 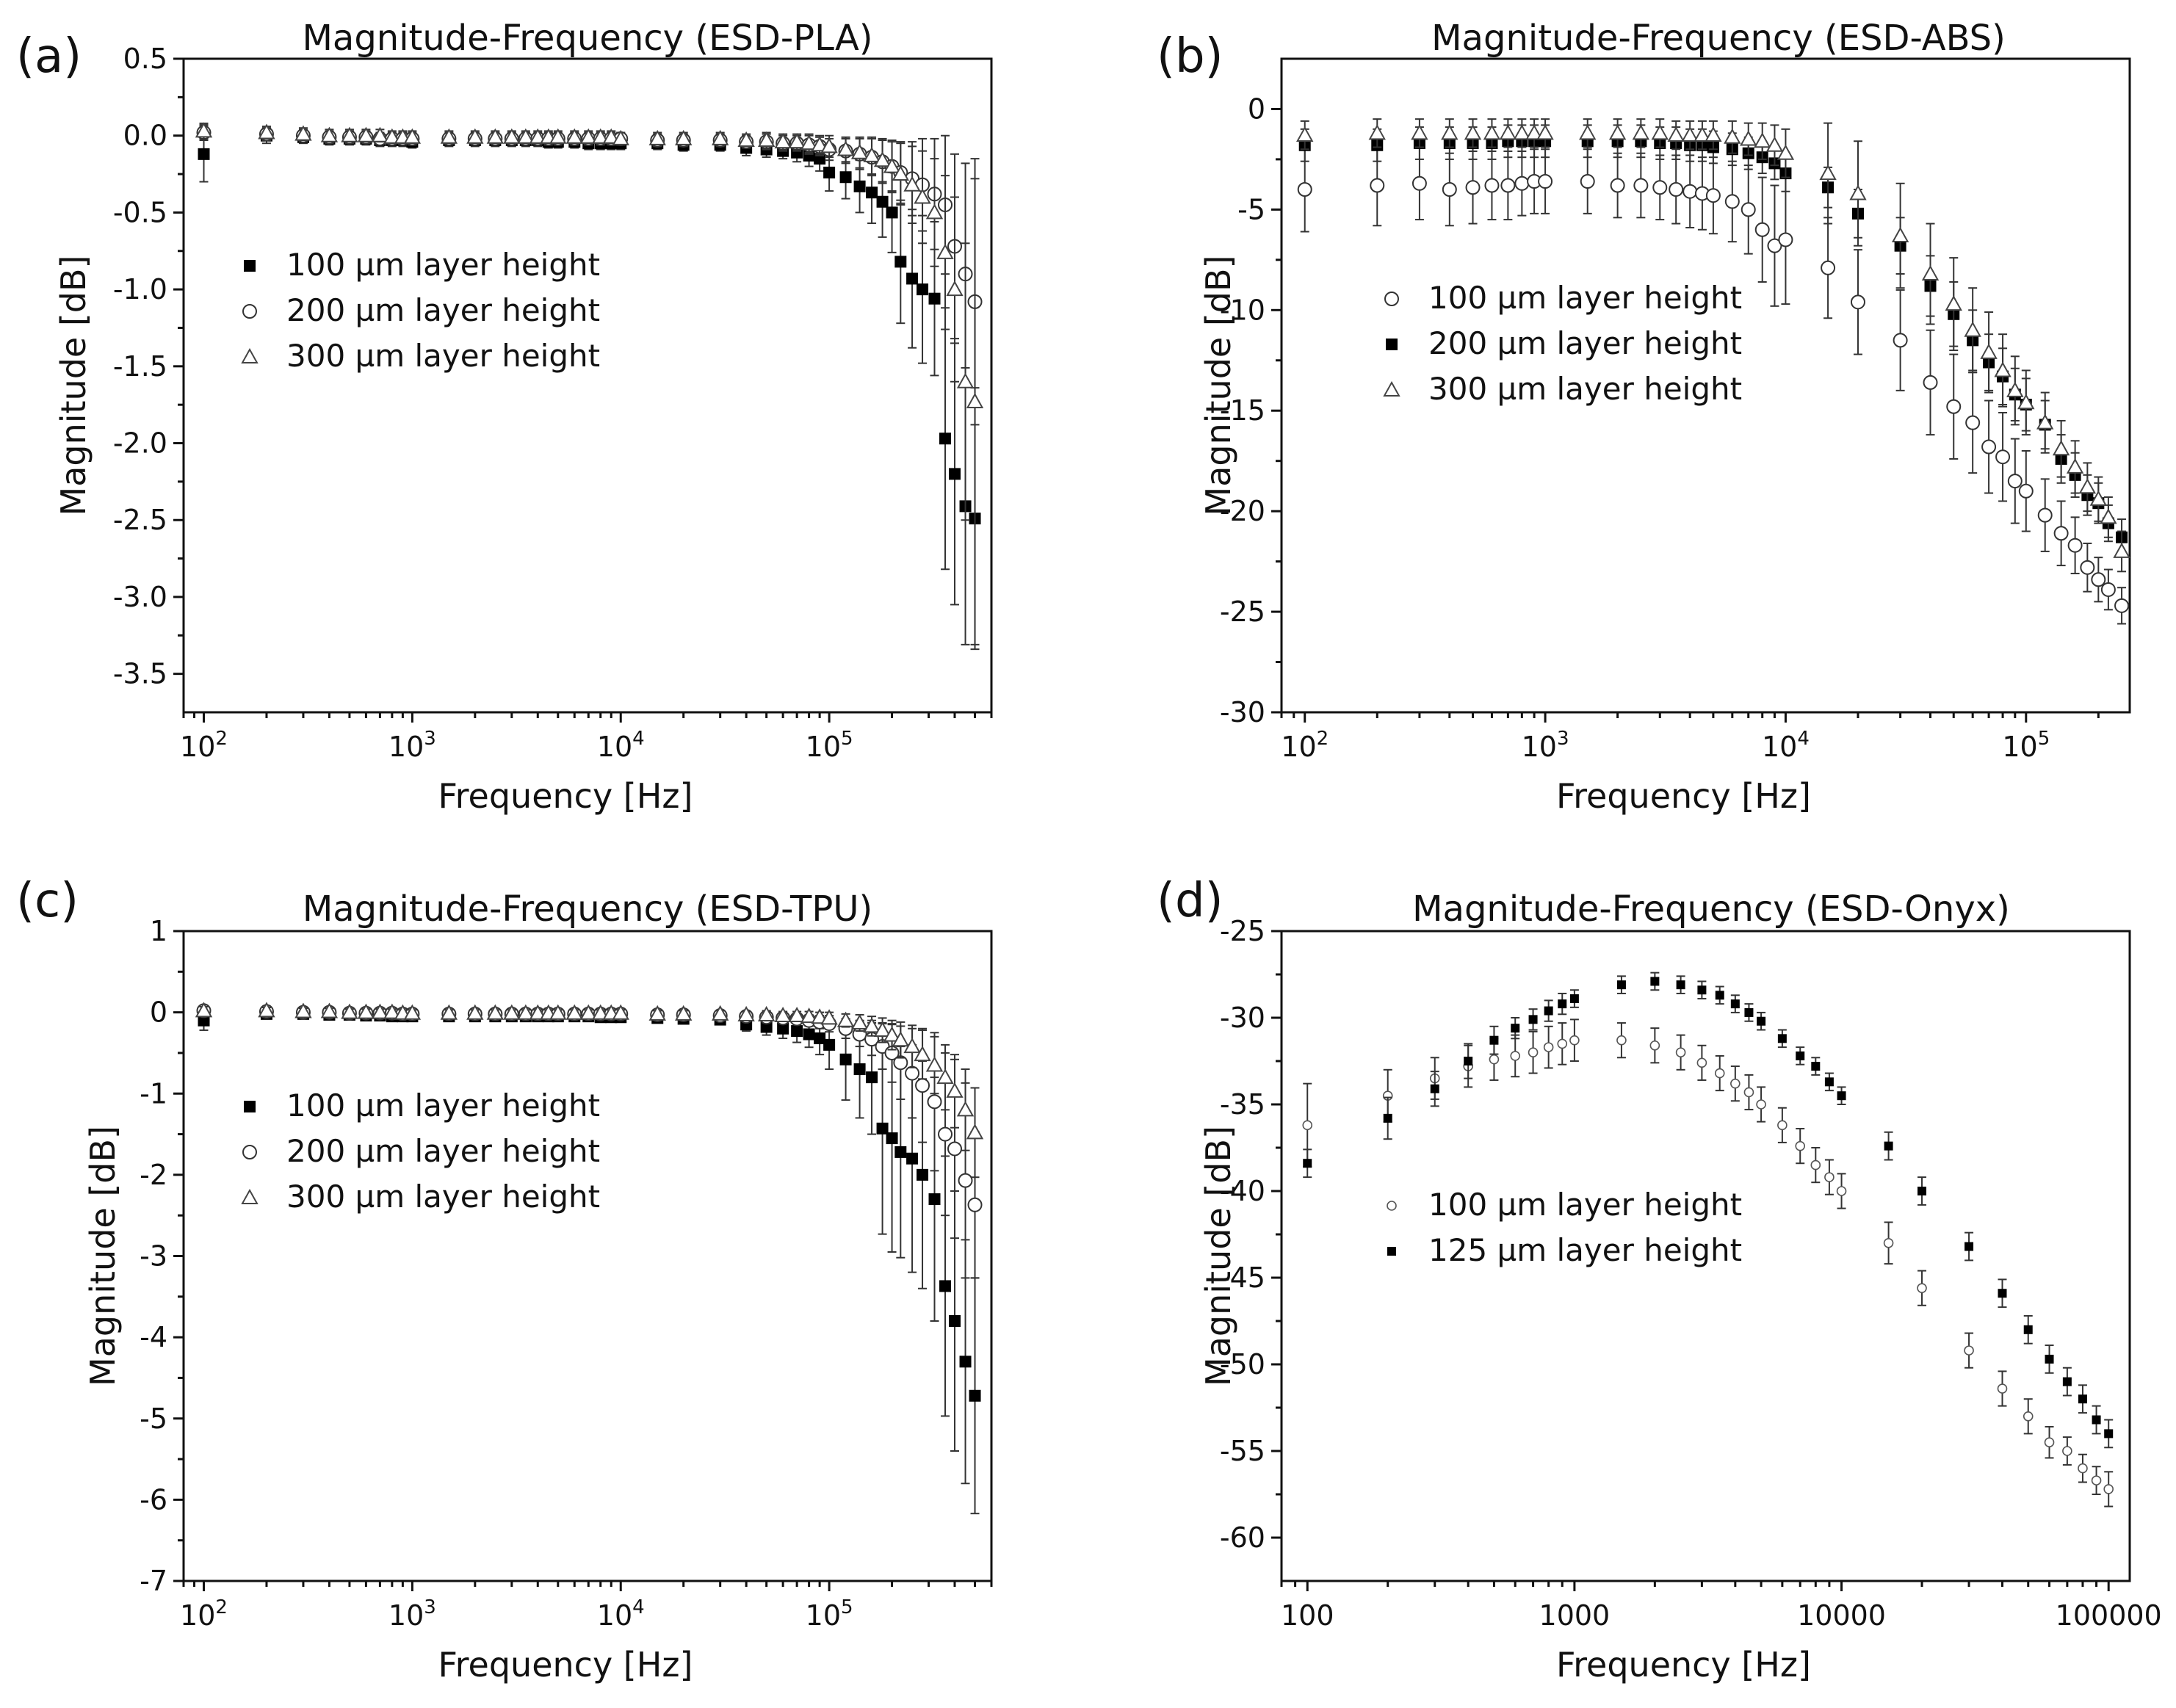 What do you see at coordinates (587, 909) in the screenshot?
I see `chart-title: Magnitude-Frequency (ESD-TPU)` at bounding box center [587, 909].